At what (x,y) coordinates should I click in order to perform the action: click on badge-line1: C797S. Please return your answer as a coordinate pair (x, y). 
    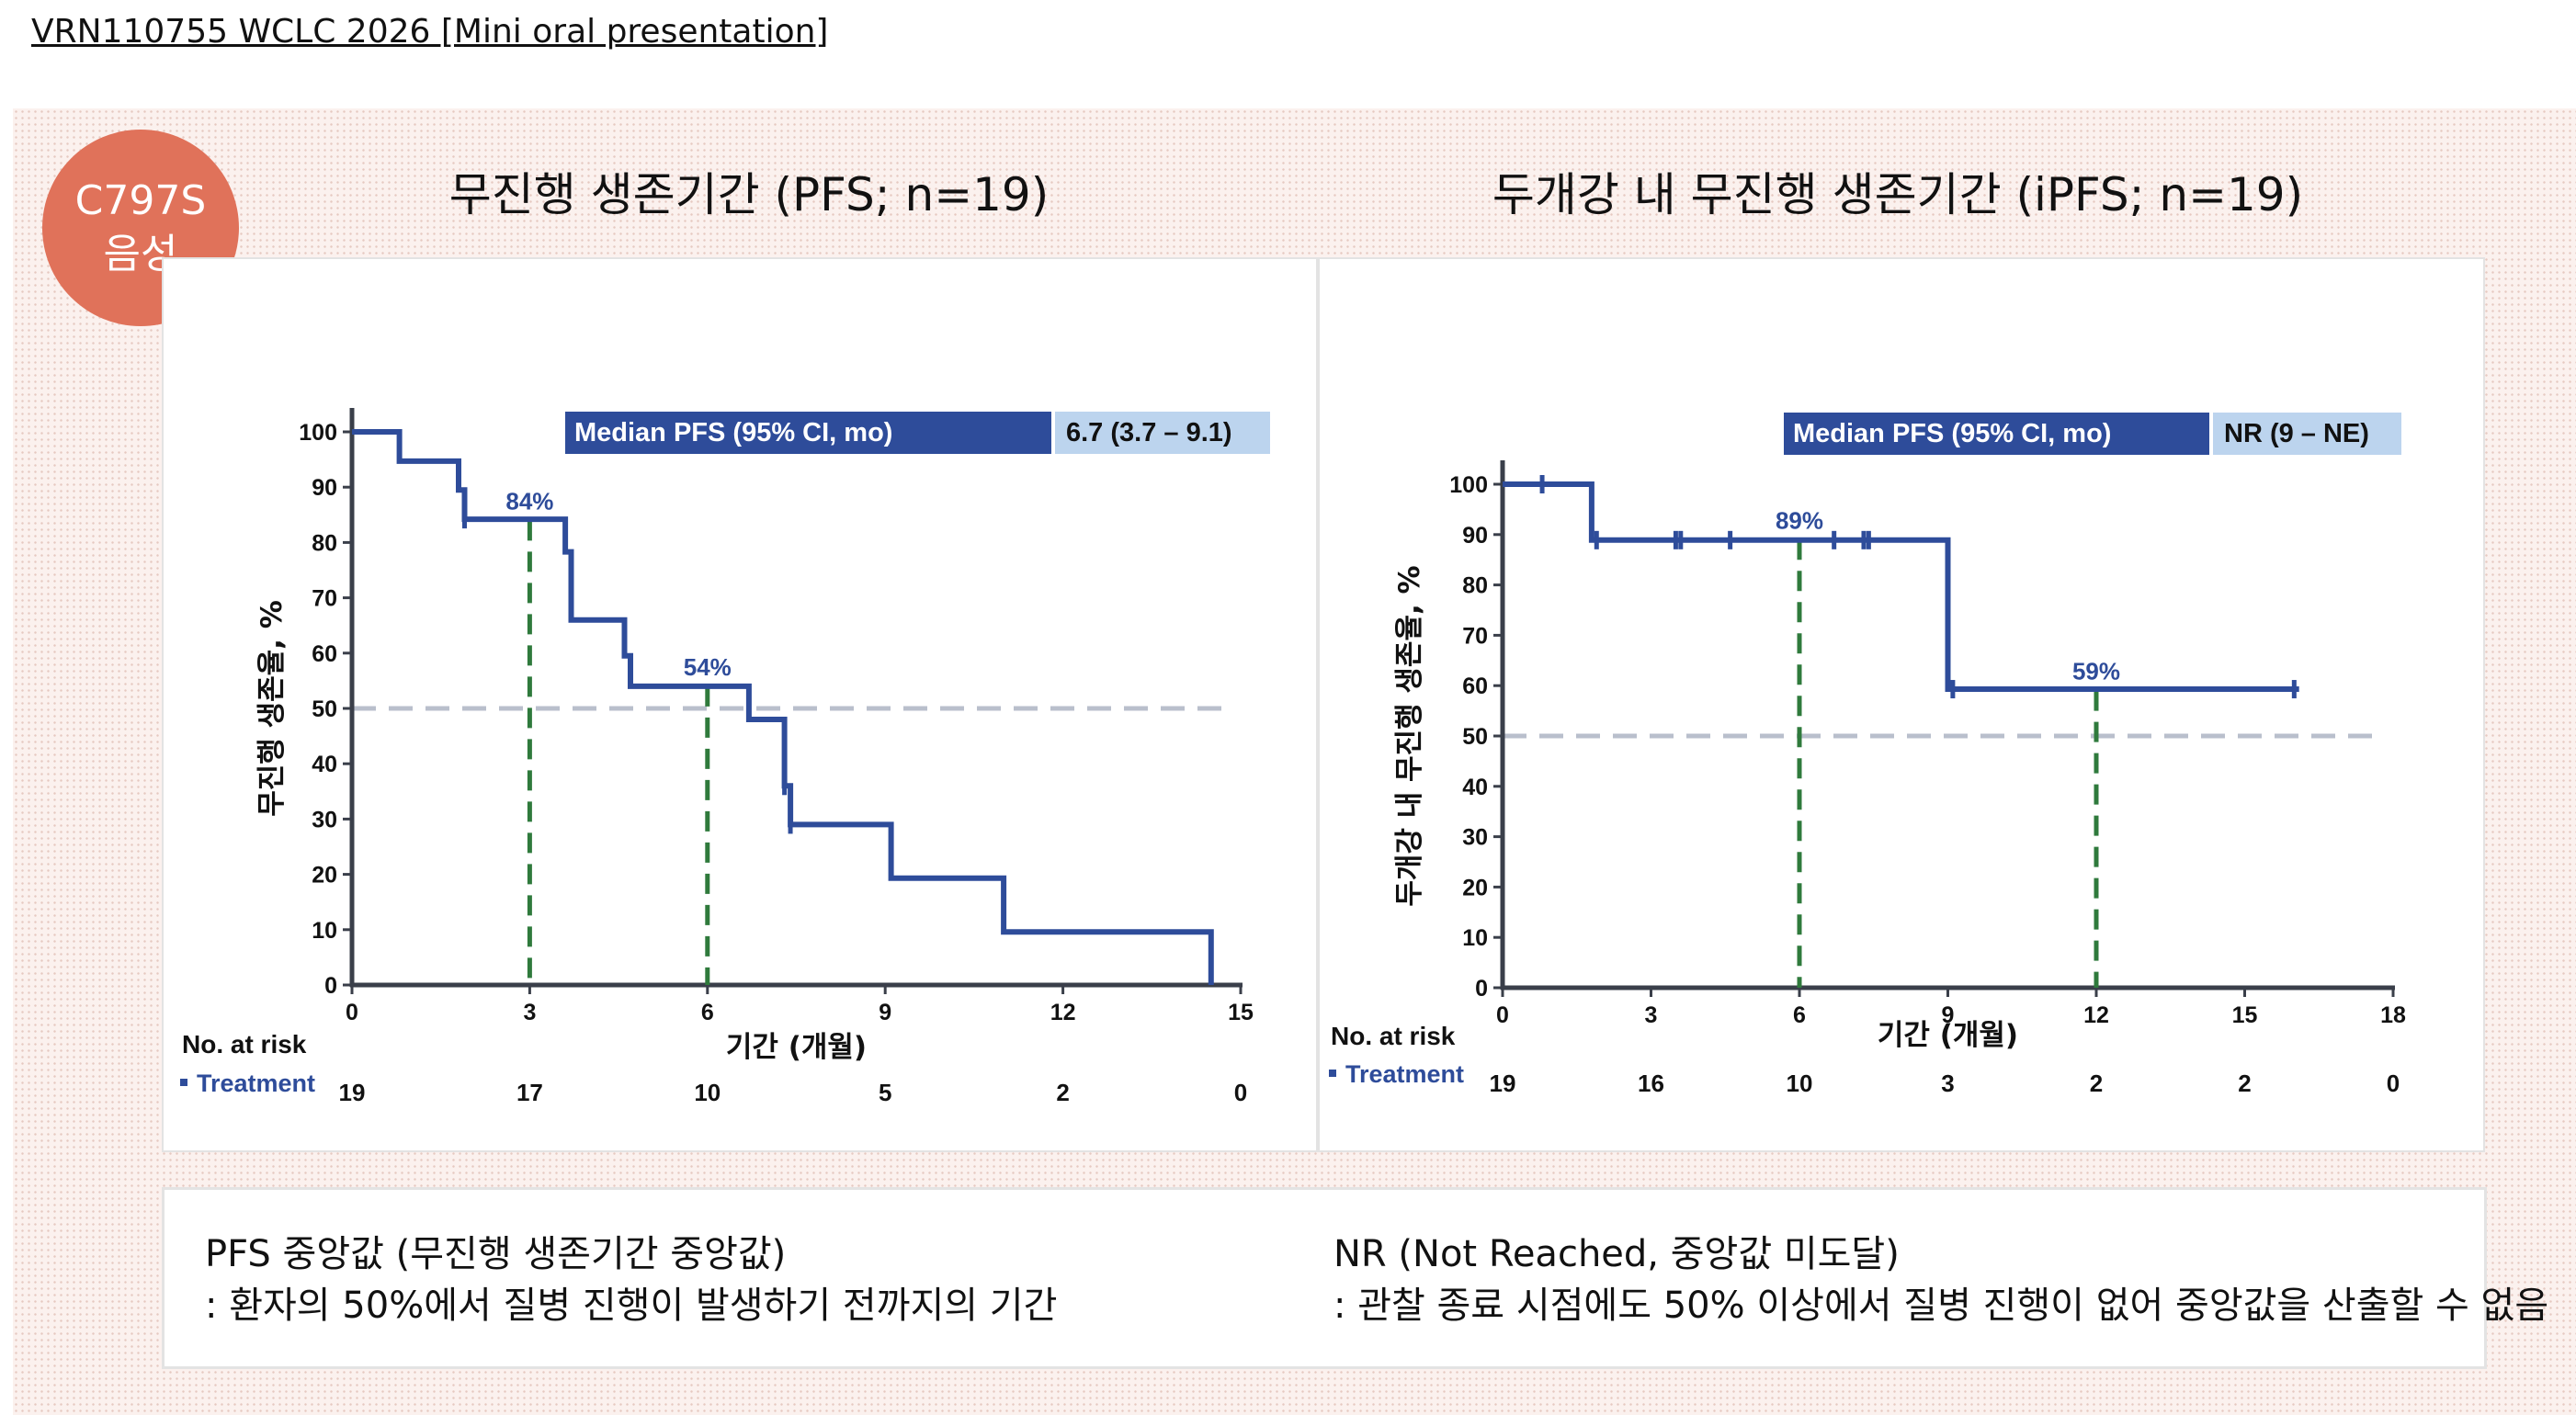
    Looking at the image, I should click on (140, 200).